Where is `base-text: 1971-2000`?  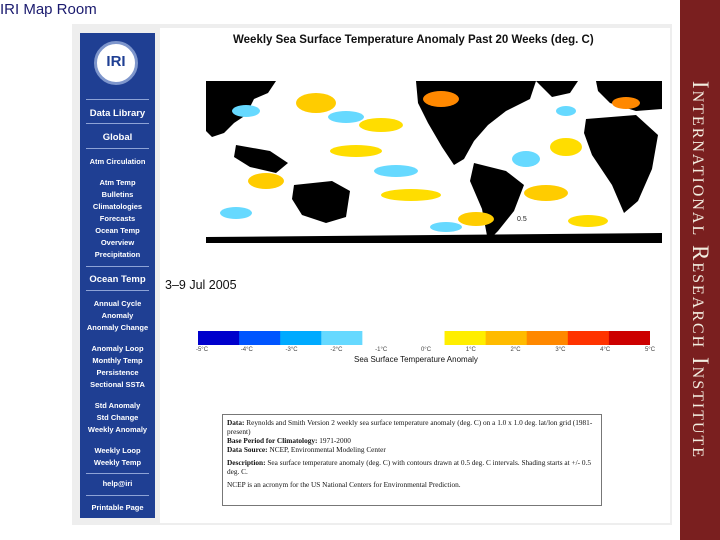 base-text: 1971-2000 is located at coordinates (335, 440).